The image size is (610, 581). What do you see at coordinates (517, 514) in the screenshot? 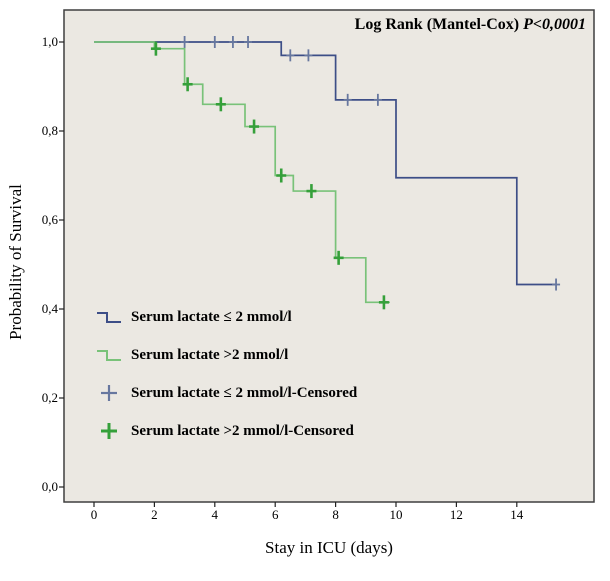
I see `x-tick-label: 14` at bounding box center [517, 514].